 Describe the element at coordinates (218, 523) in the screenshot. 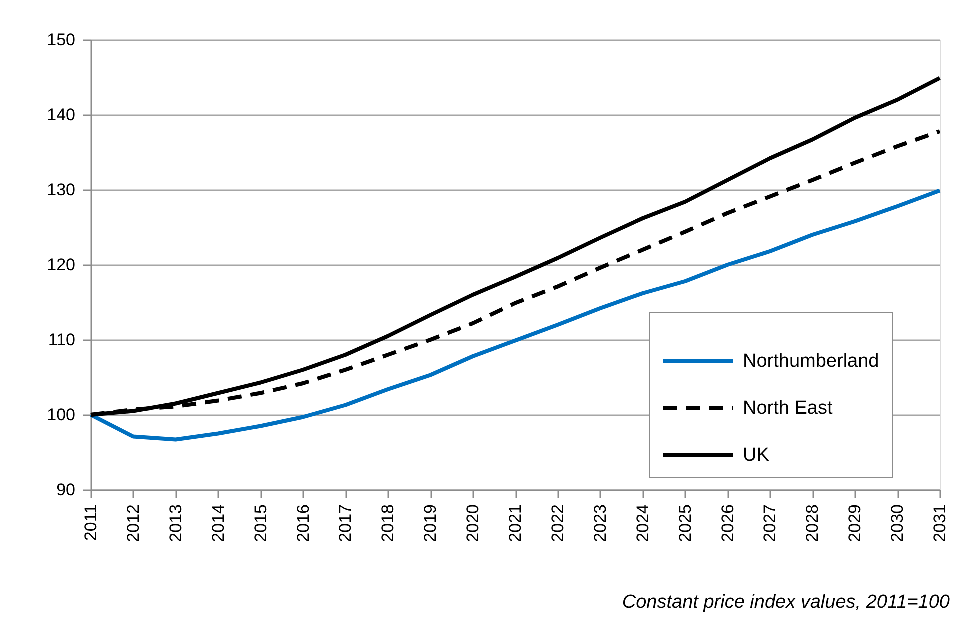

I see `x-tick-label: 2014` at that location.